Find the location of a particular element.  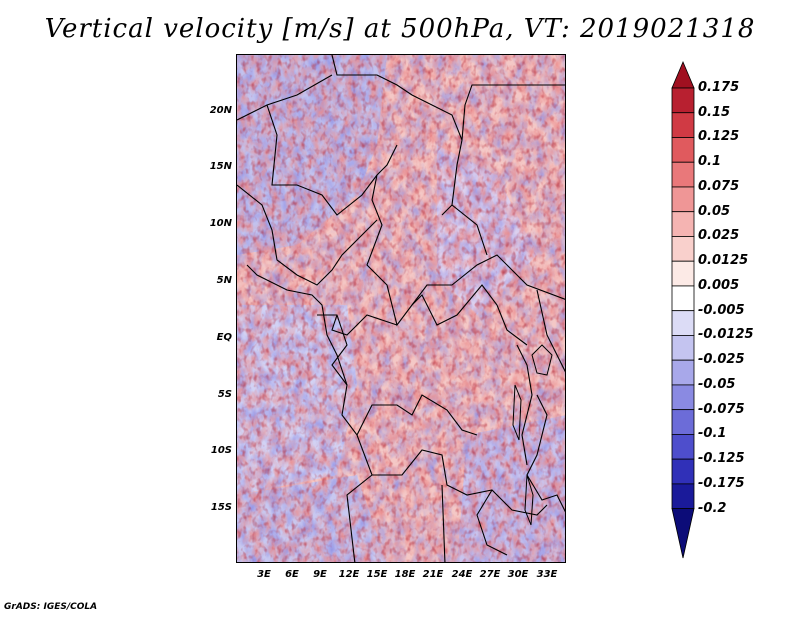

colorbar-label: -0.005 is located at coordinates (721, 310).